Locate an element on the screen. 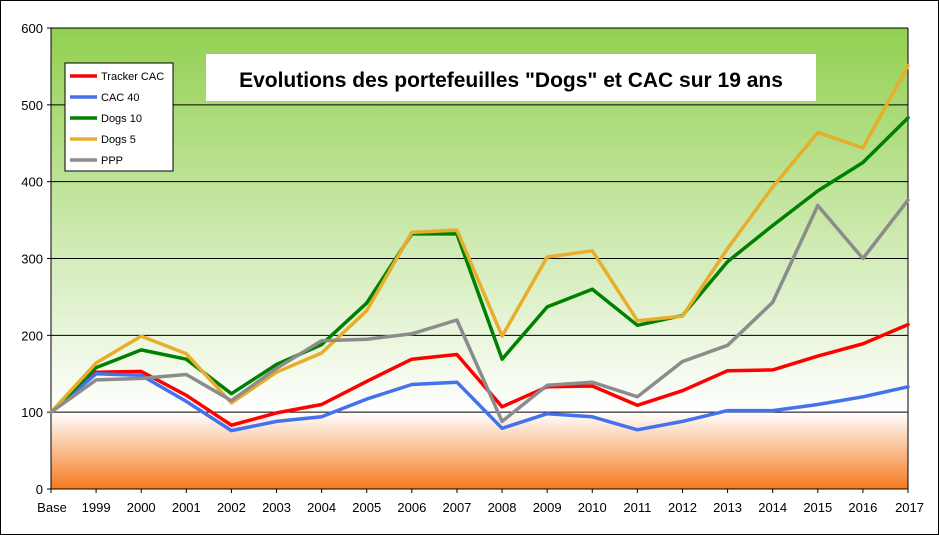 This screenshot has height=535, width=939. legend-entry: Tracker CAC is located at coordinates (132, 77).